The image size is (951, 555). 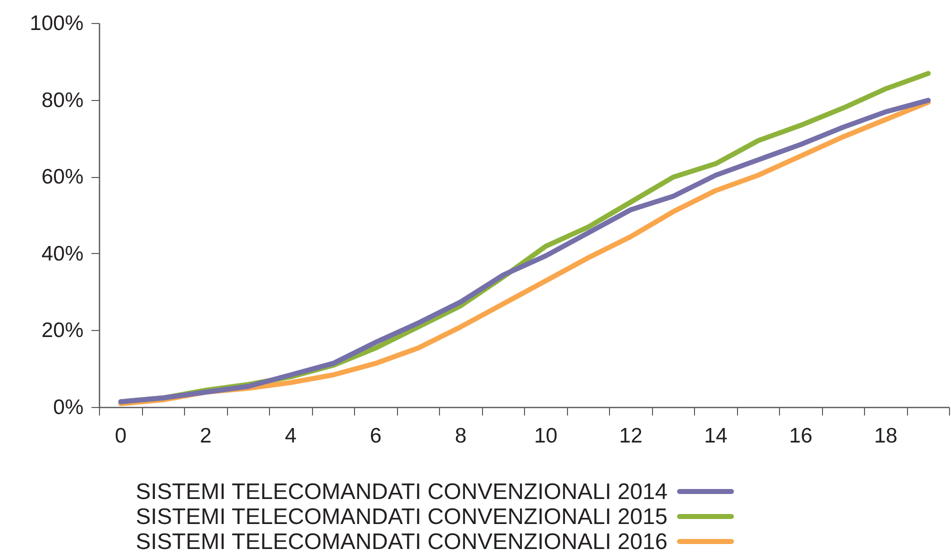 What do you see at coordinates (376, 436) in the screenshot?
I see `x-tick-label: 6` at bounding box center [376, 436].